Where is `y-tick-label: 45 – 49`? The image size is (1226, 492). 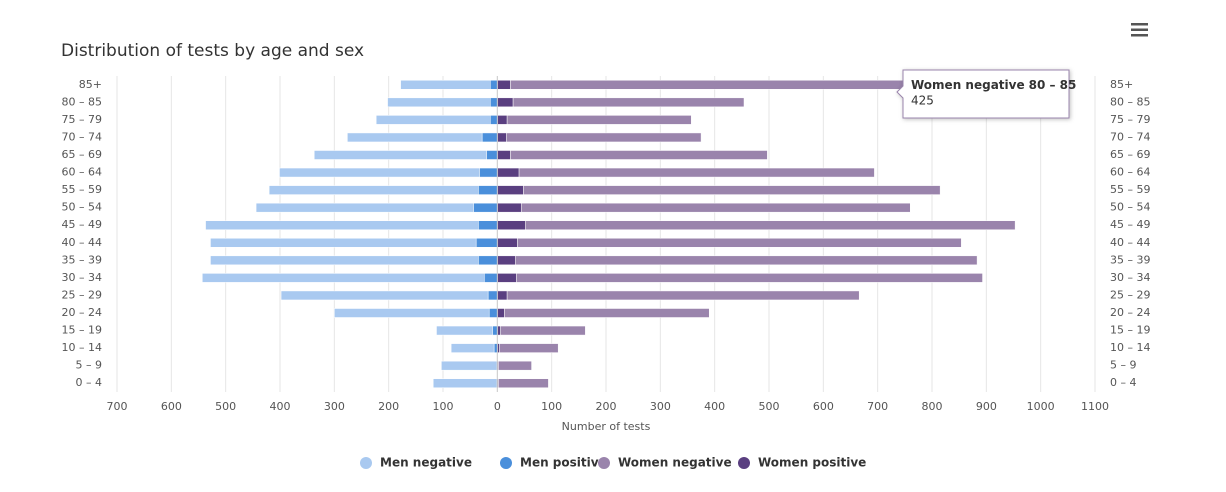
y-tick-label: 45 – 49 is located at coordinates (82, 224).